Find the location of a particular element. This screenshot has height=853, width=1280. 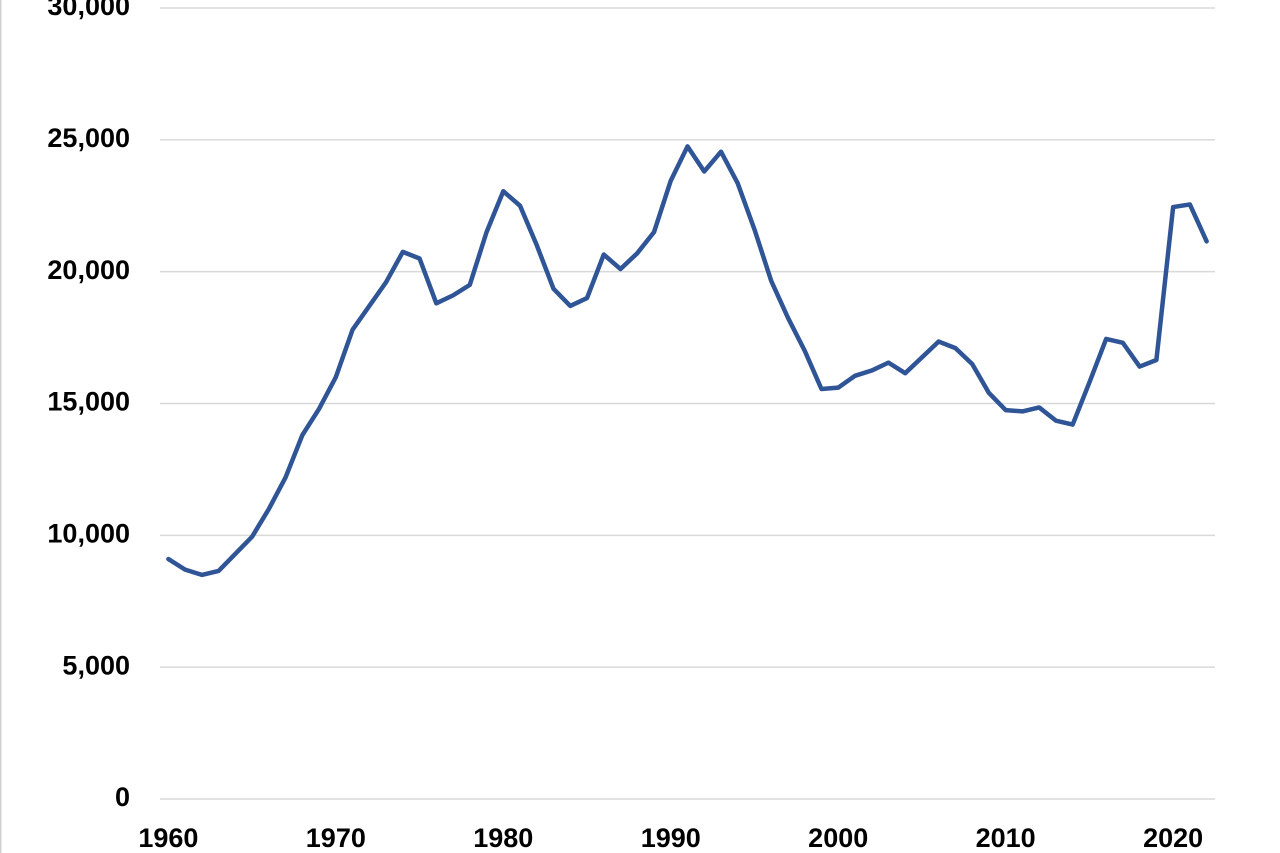

y-tick-label: 0 is located at coordinates (122, 797).